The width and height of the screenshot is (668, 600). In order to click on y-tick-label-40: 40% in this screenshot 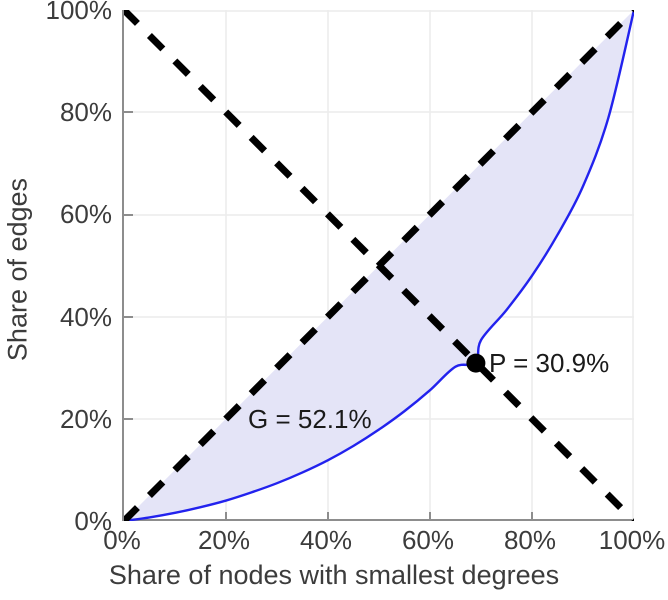, I will do `click(56, 317)`.